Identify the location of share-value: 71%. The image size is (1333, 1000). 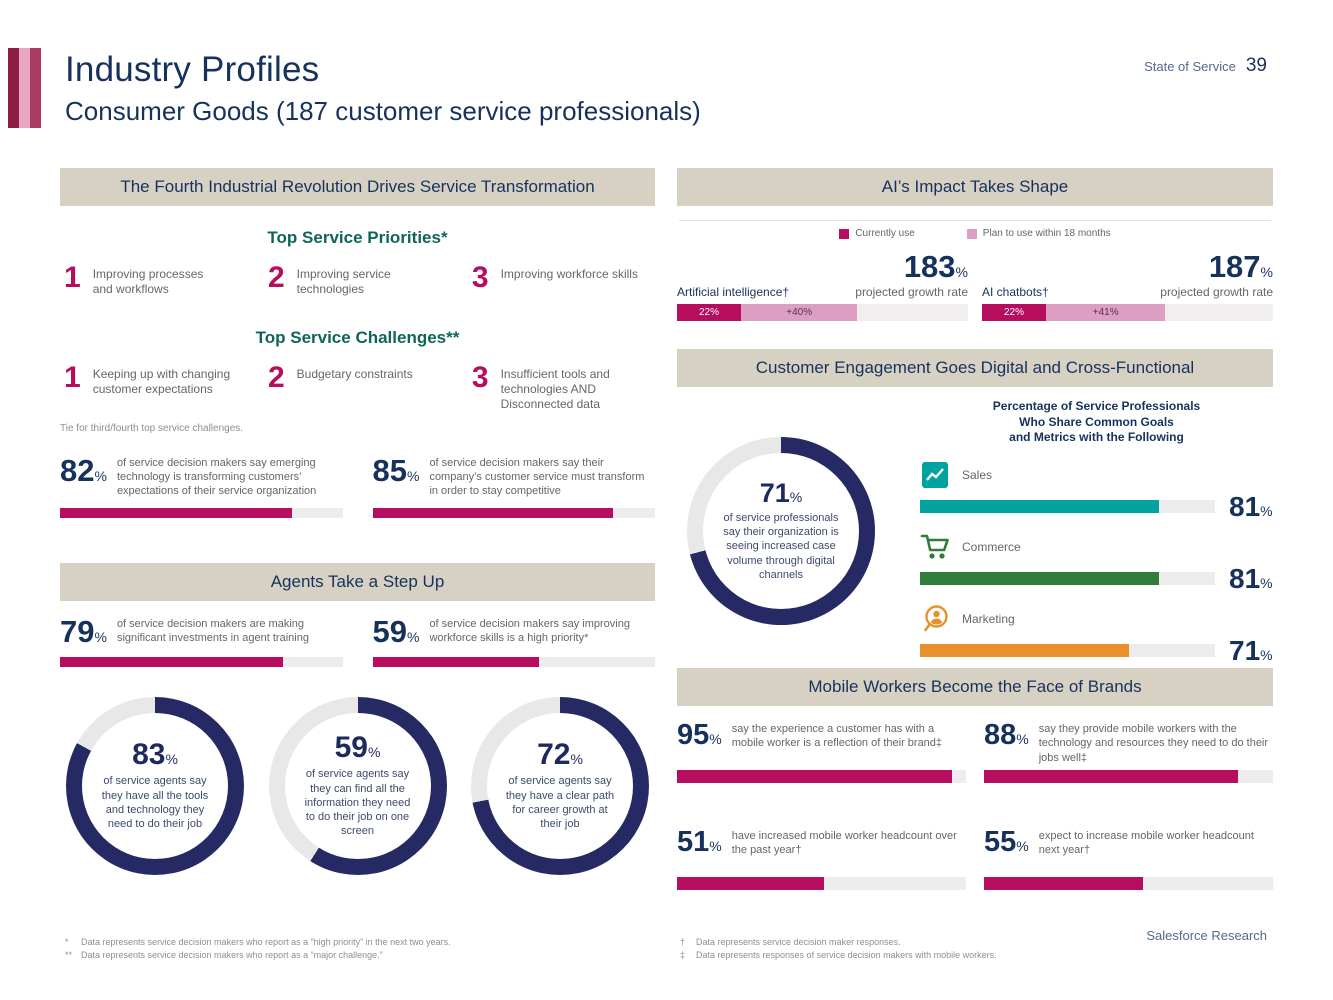
(1251, 650).